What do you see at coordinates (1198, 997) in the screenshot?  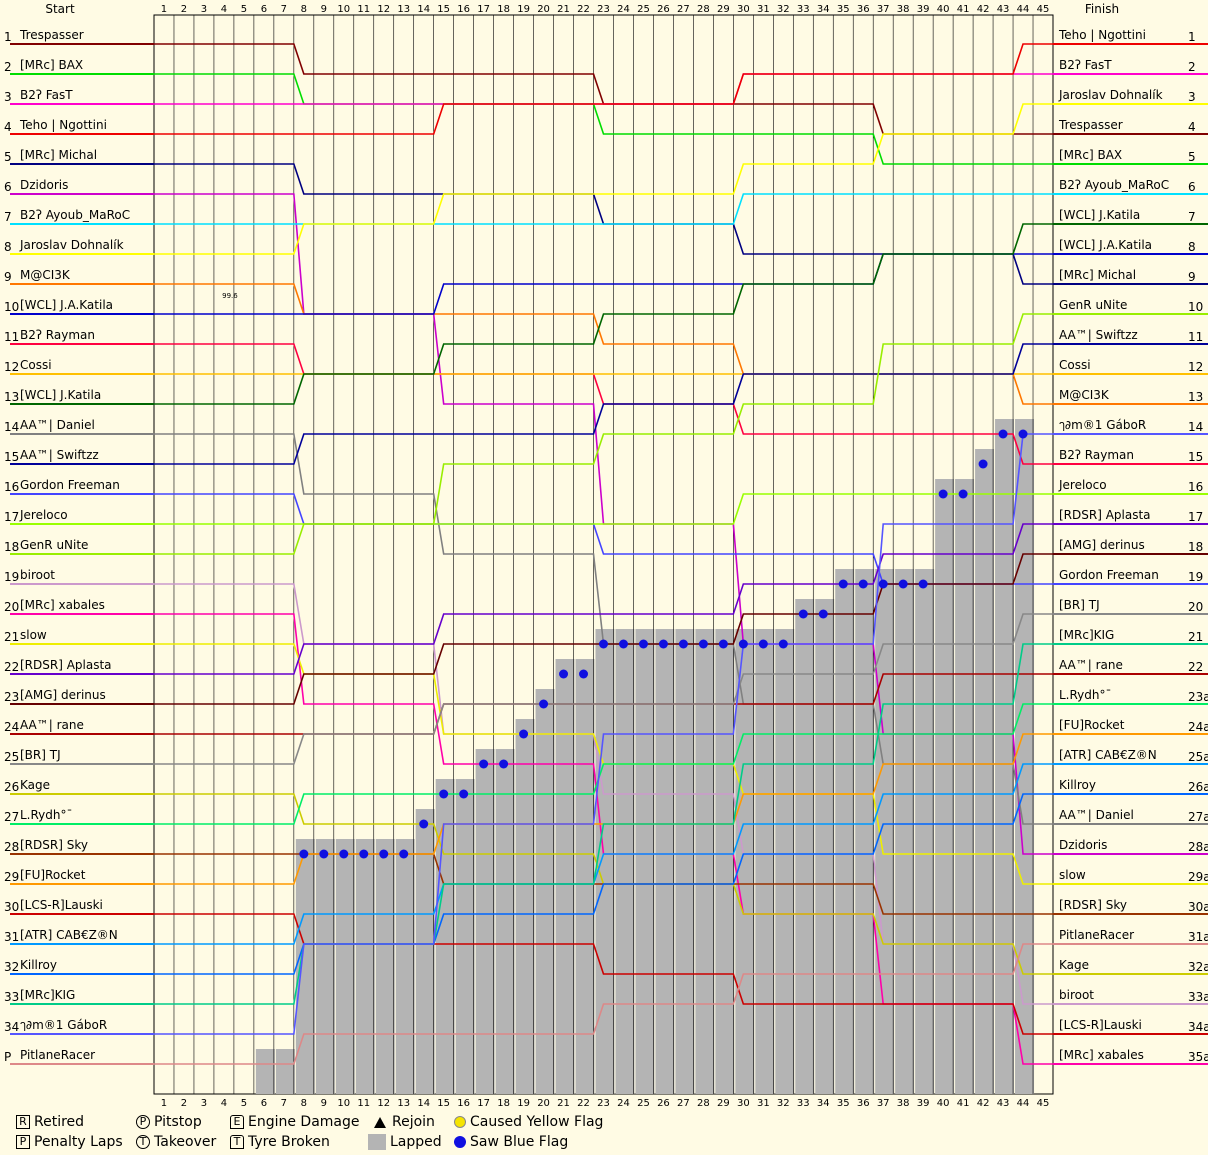 I see `finish-position-label: 33a` at bounding box center [1198, 997].